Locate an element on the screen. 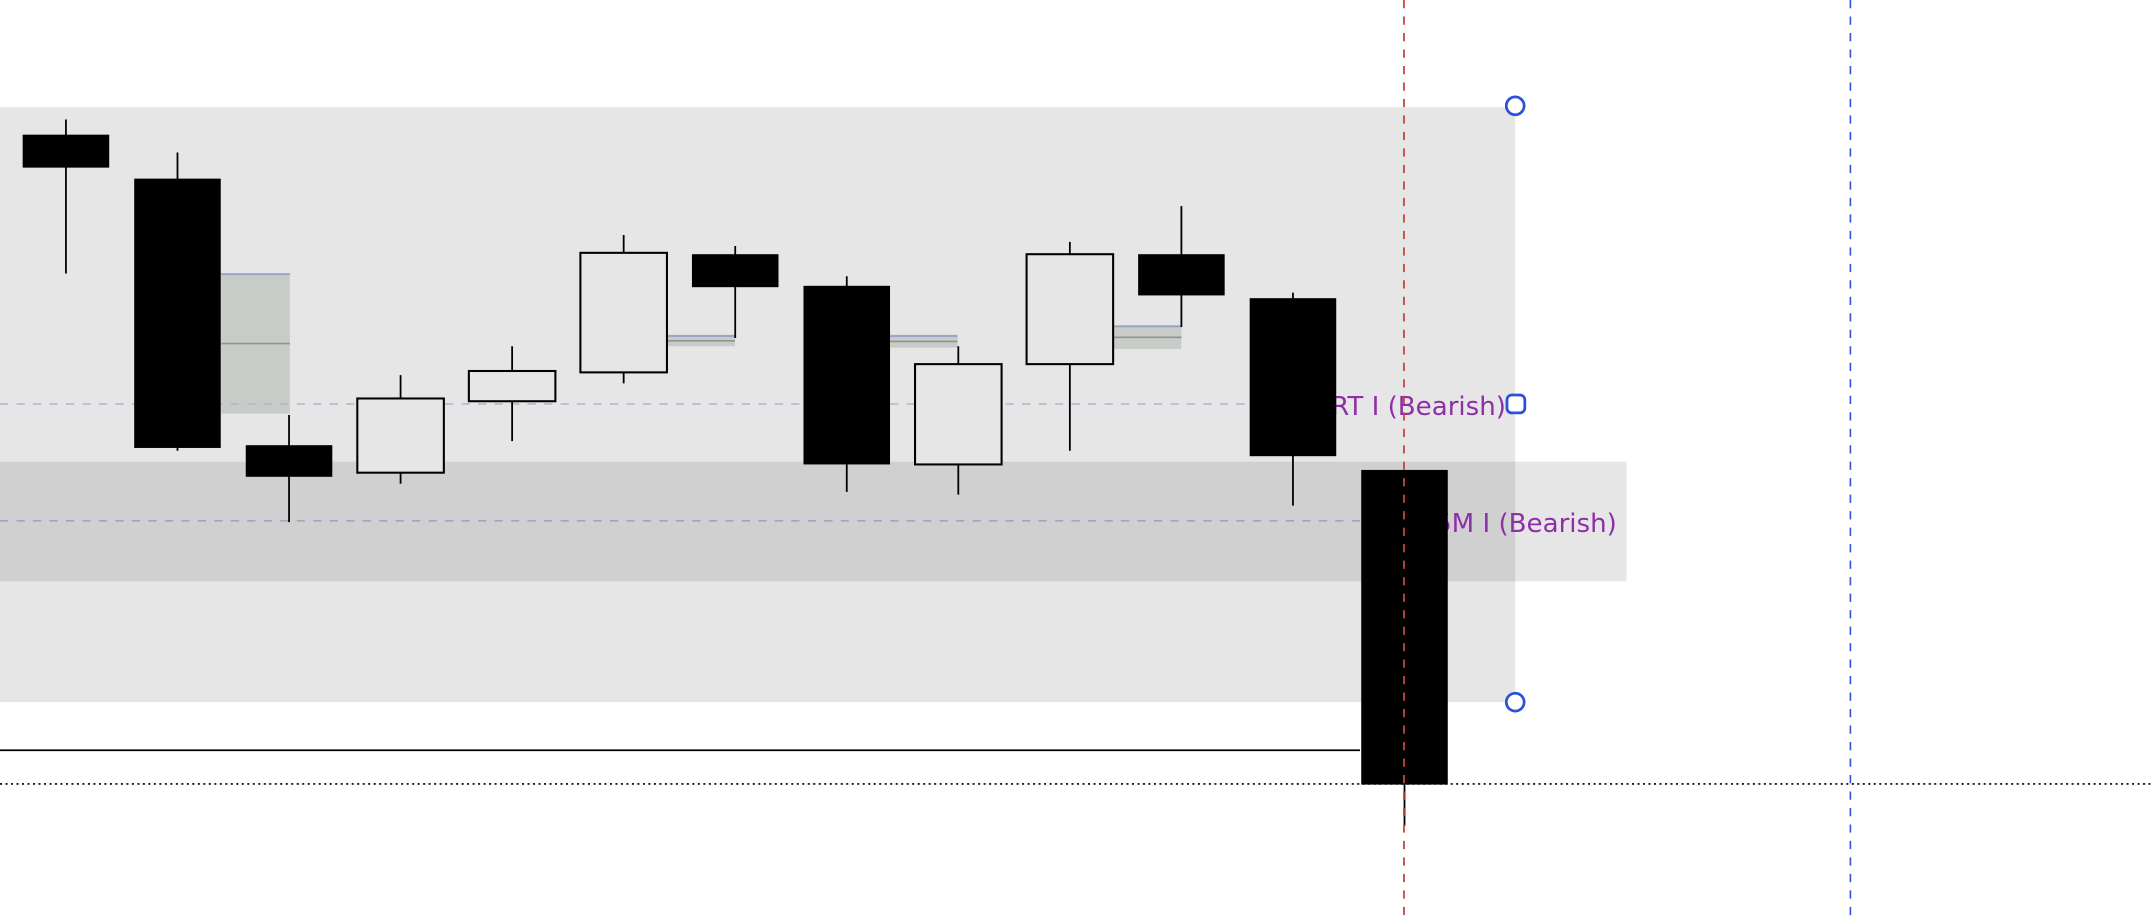 The width and height of the screenshot is (2154, 922). handle-bottom-icon is located at coordinates (1515, 702).